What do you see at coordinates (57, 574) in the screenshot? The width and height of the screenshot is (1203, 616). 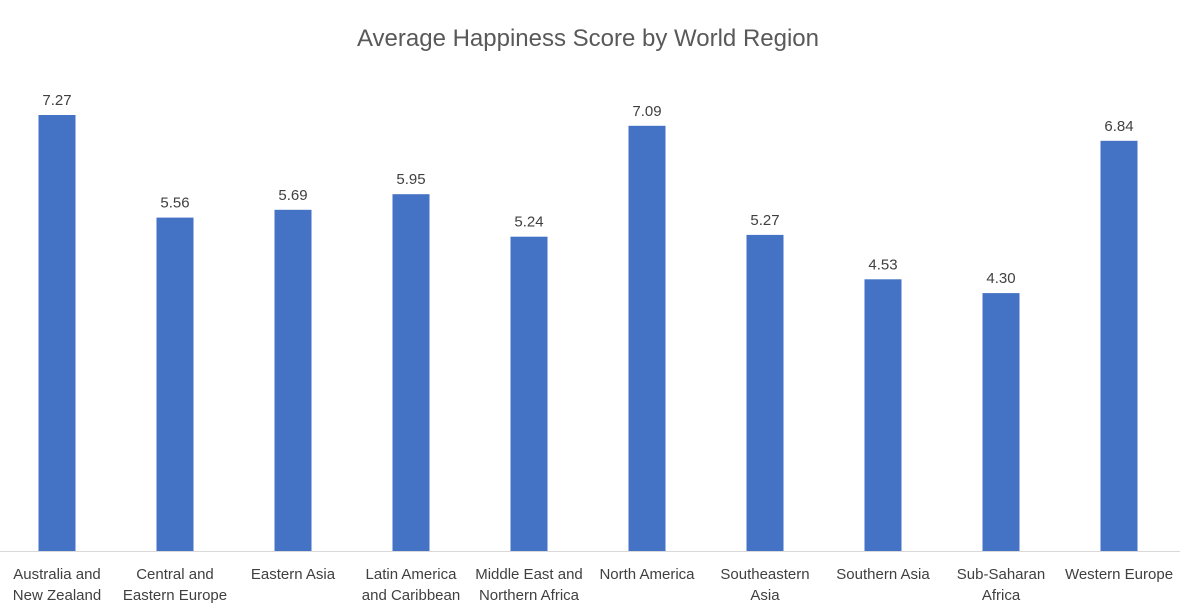 I see `category-label-line: Australia and` at bounding box center [57, 574].